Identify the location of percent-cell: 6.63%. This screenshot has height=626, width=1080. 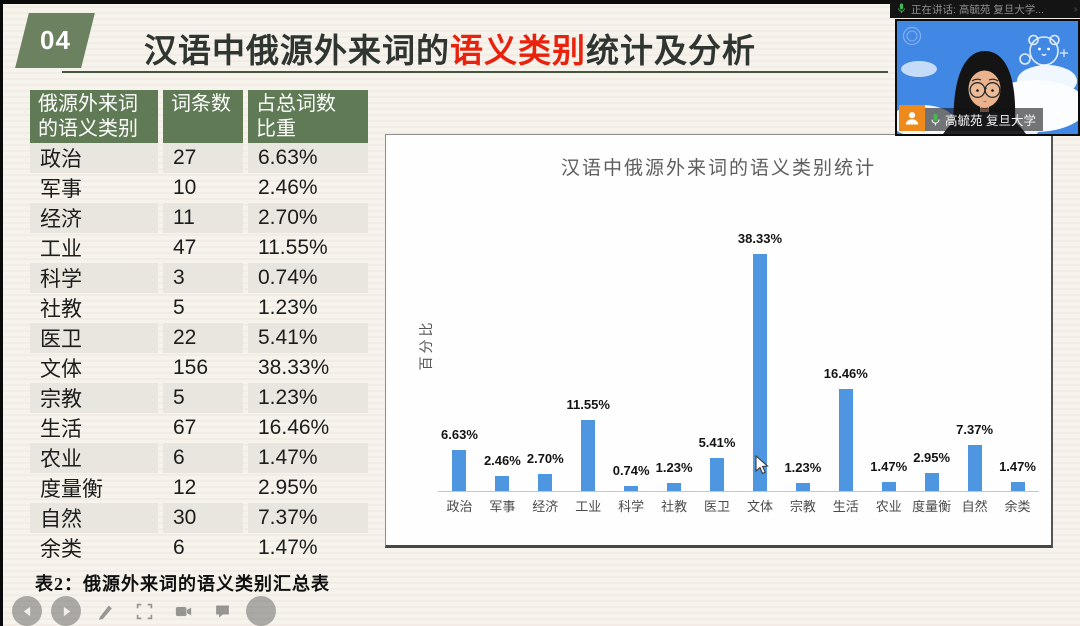
(308, 158).